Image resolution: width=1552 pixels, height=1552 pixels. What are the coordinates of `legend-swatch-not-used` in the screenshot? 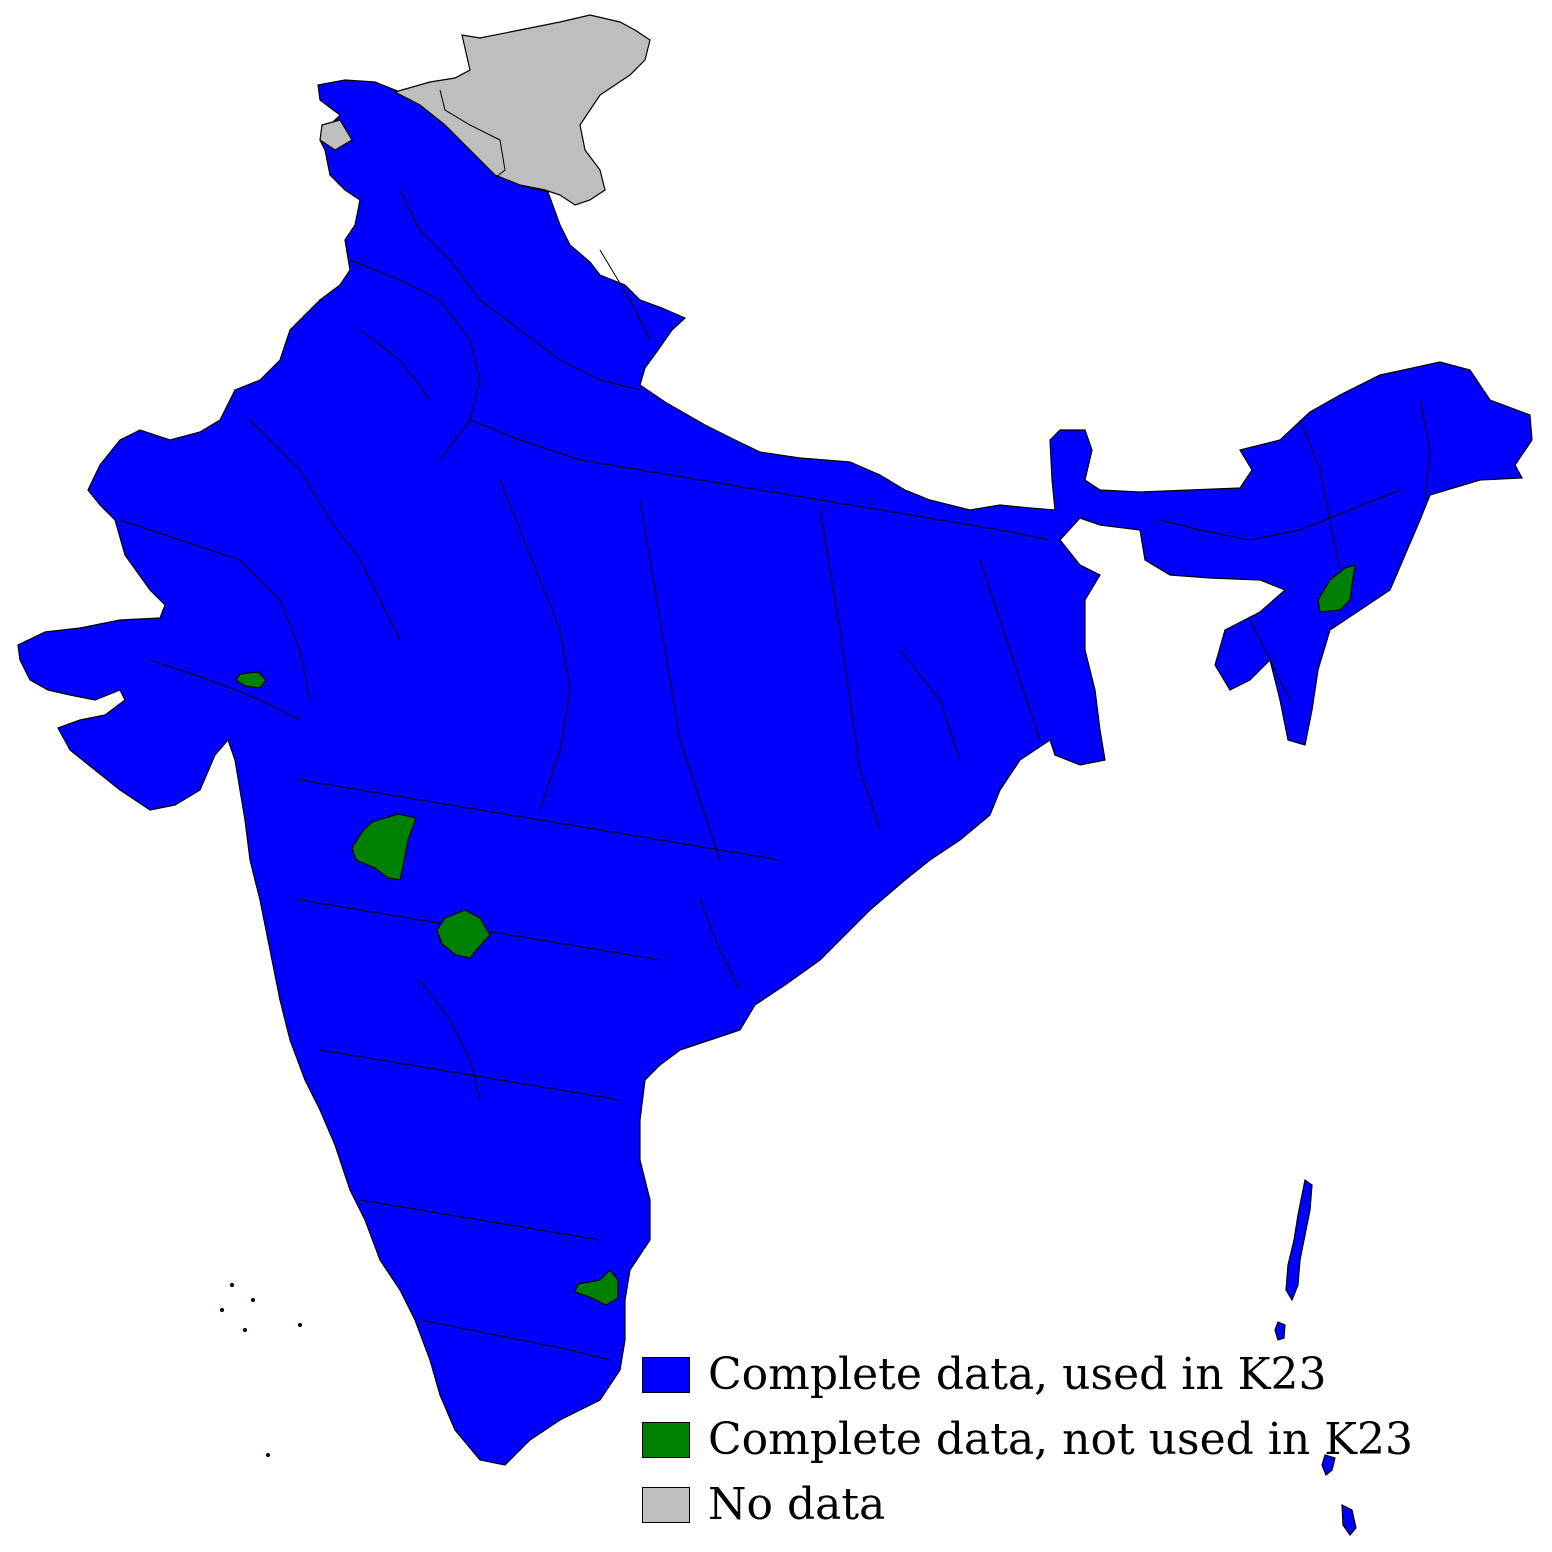 It's located at (666, 1439).